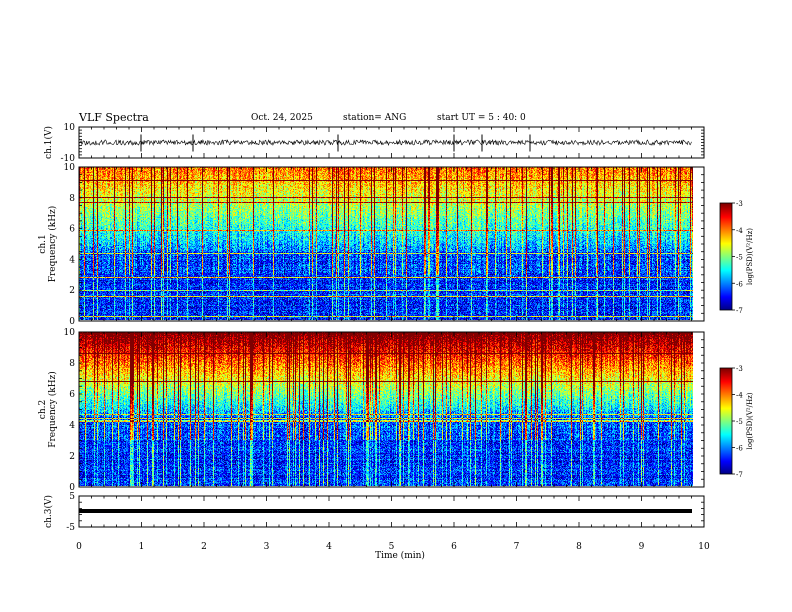 Image resolution: width=792 pixels, height=612 pixels. I want to click on ch2-spectrogram-ylabel-channel: ch.2, so click(43, 409).